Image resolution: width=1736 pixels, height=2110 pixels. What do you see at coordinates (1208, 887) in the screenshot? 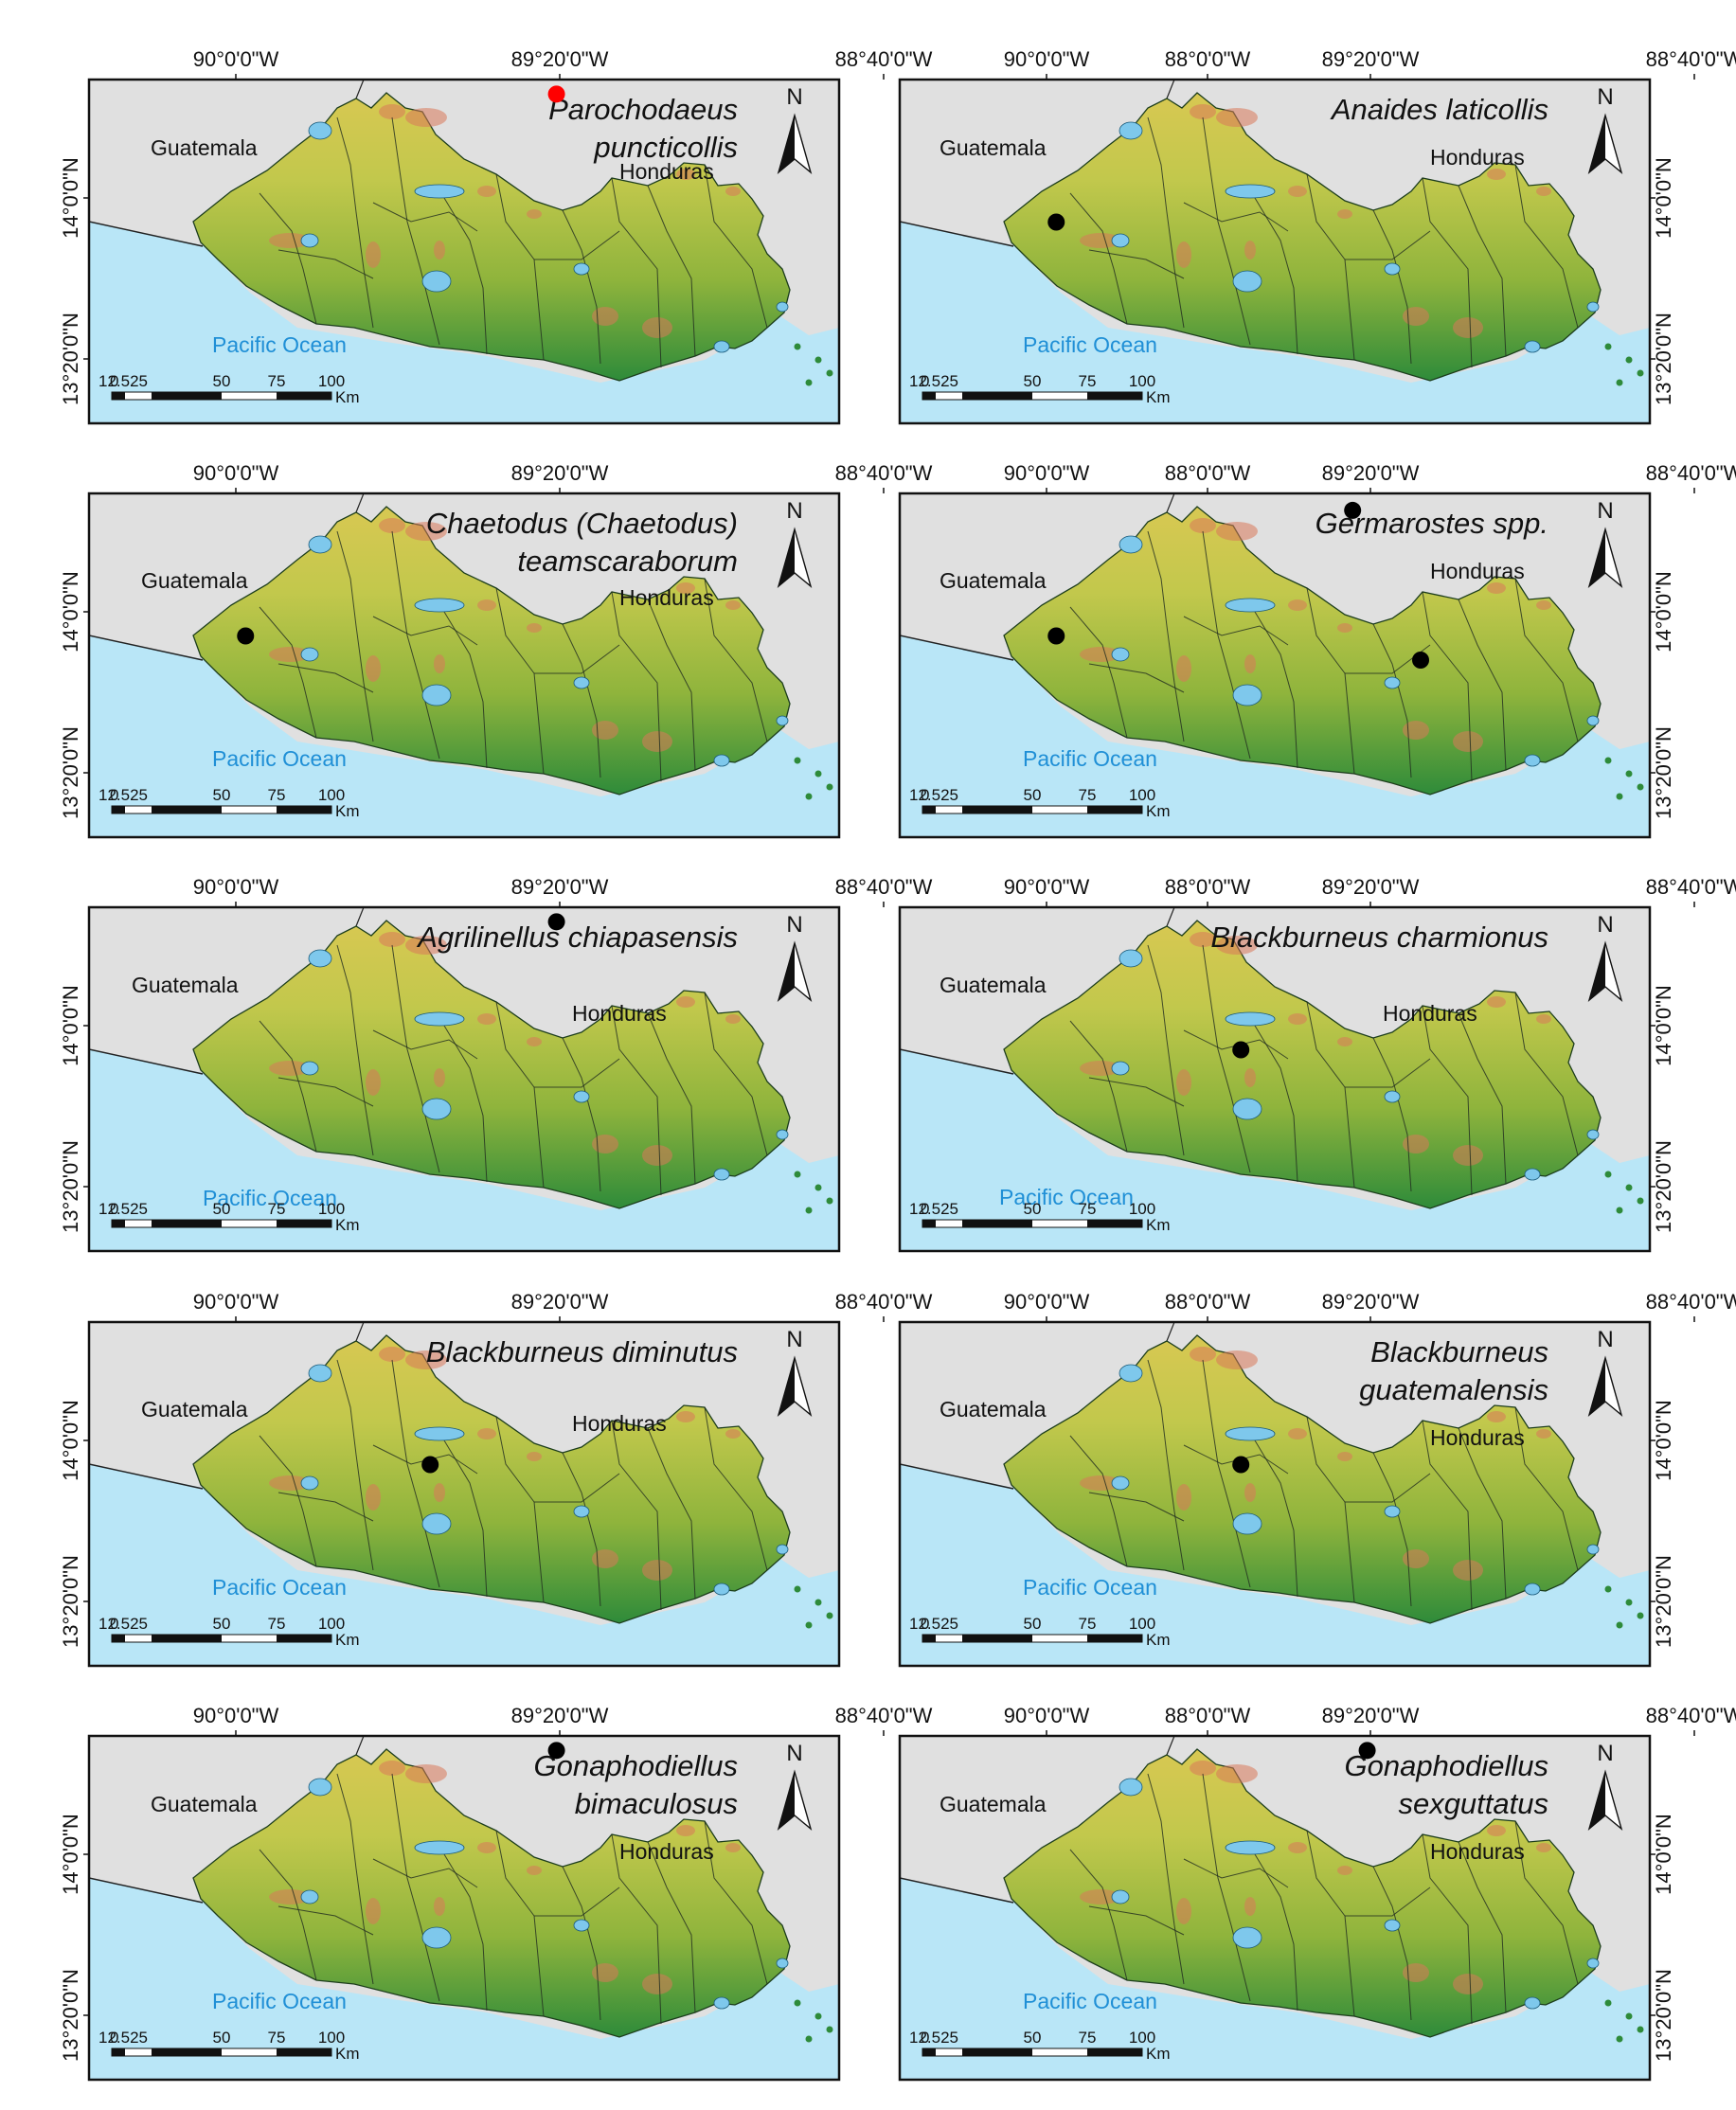
I see `lon-tick-label: 88°0'0"W` at bounding box center [1208, 887].